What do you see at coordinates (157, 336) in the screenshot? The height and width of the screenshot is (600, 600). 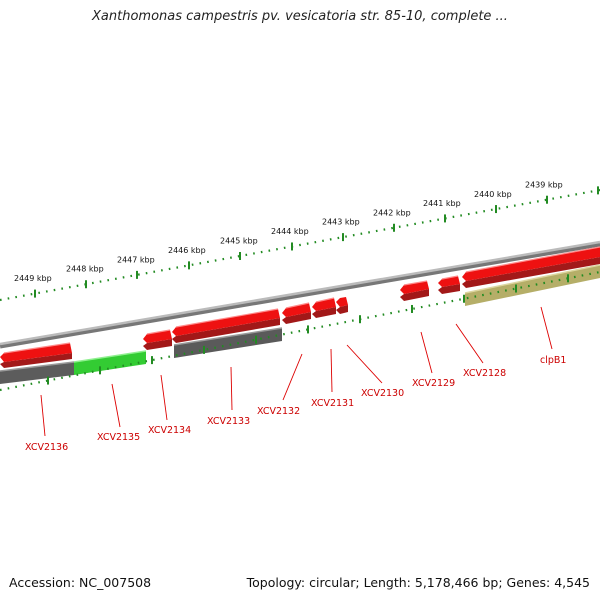 I see `gene-arrow-xcv2134` at bounding box center [157, 336].